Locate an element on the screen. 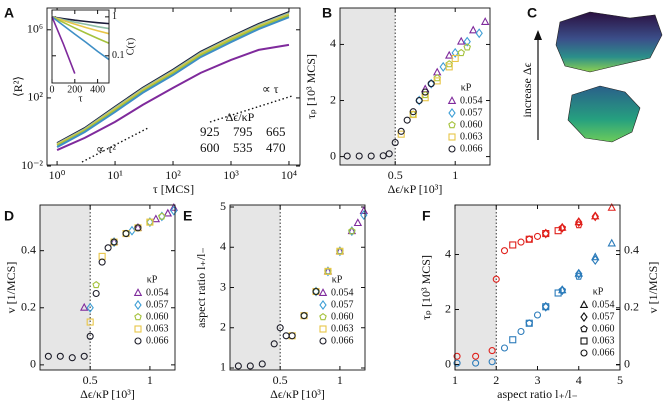 This screenshot has width=669, height=409. annotation: increase Δϵ is located at coordinates (527, 89).